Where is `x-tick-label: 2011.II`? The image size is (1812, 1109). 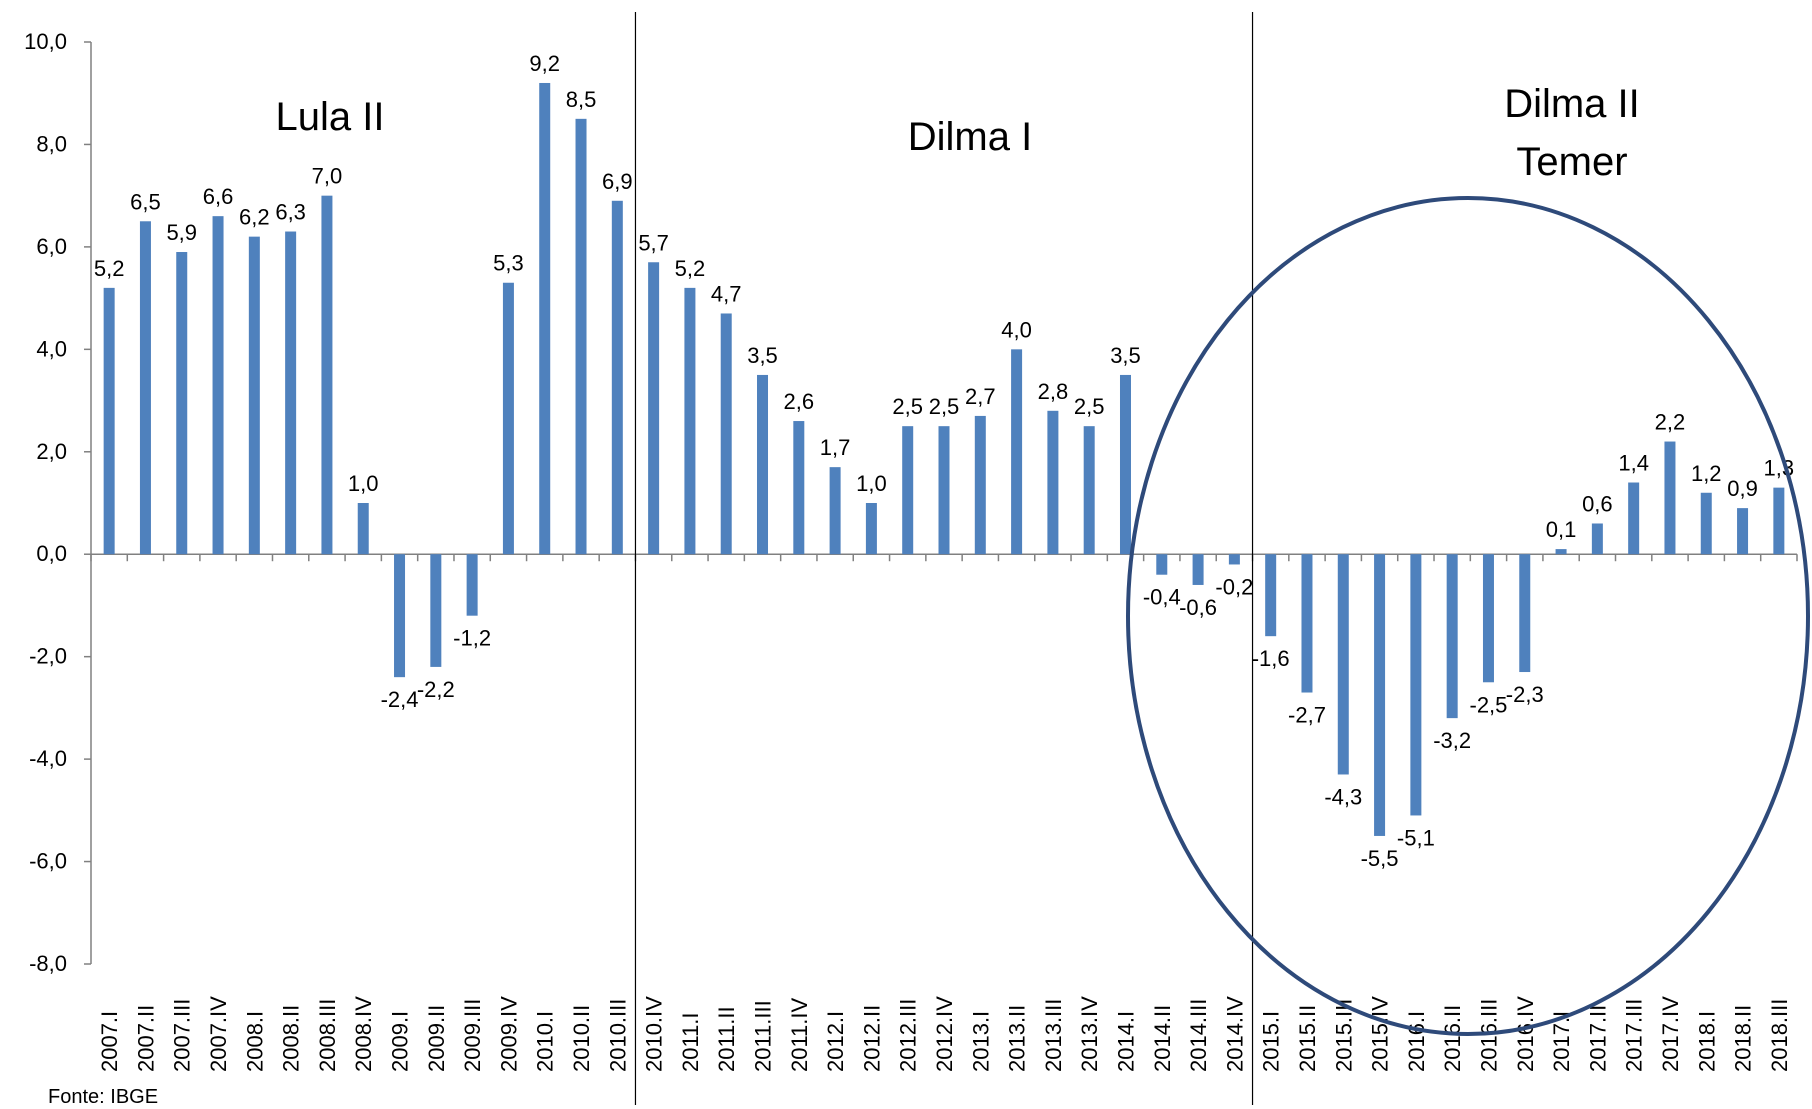 x-tick-label: 2011.II is located at coordinates (726, 1039).